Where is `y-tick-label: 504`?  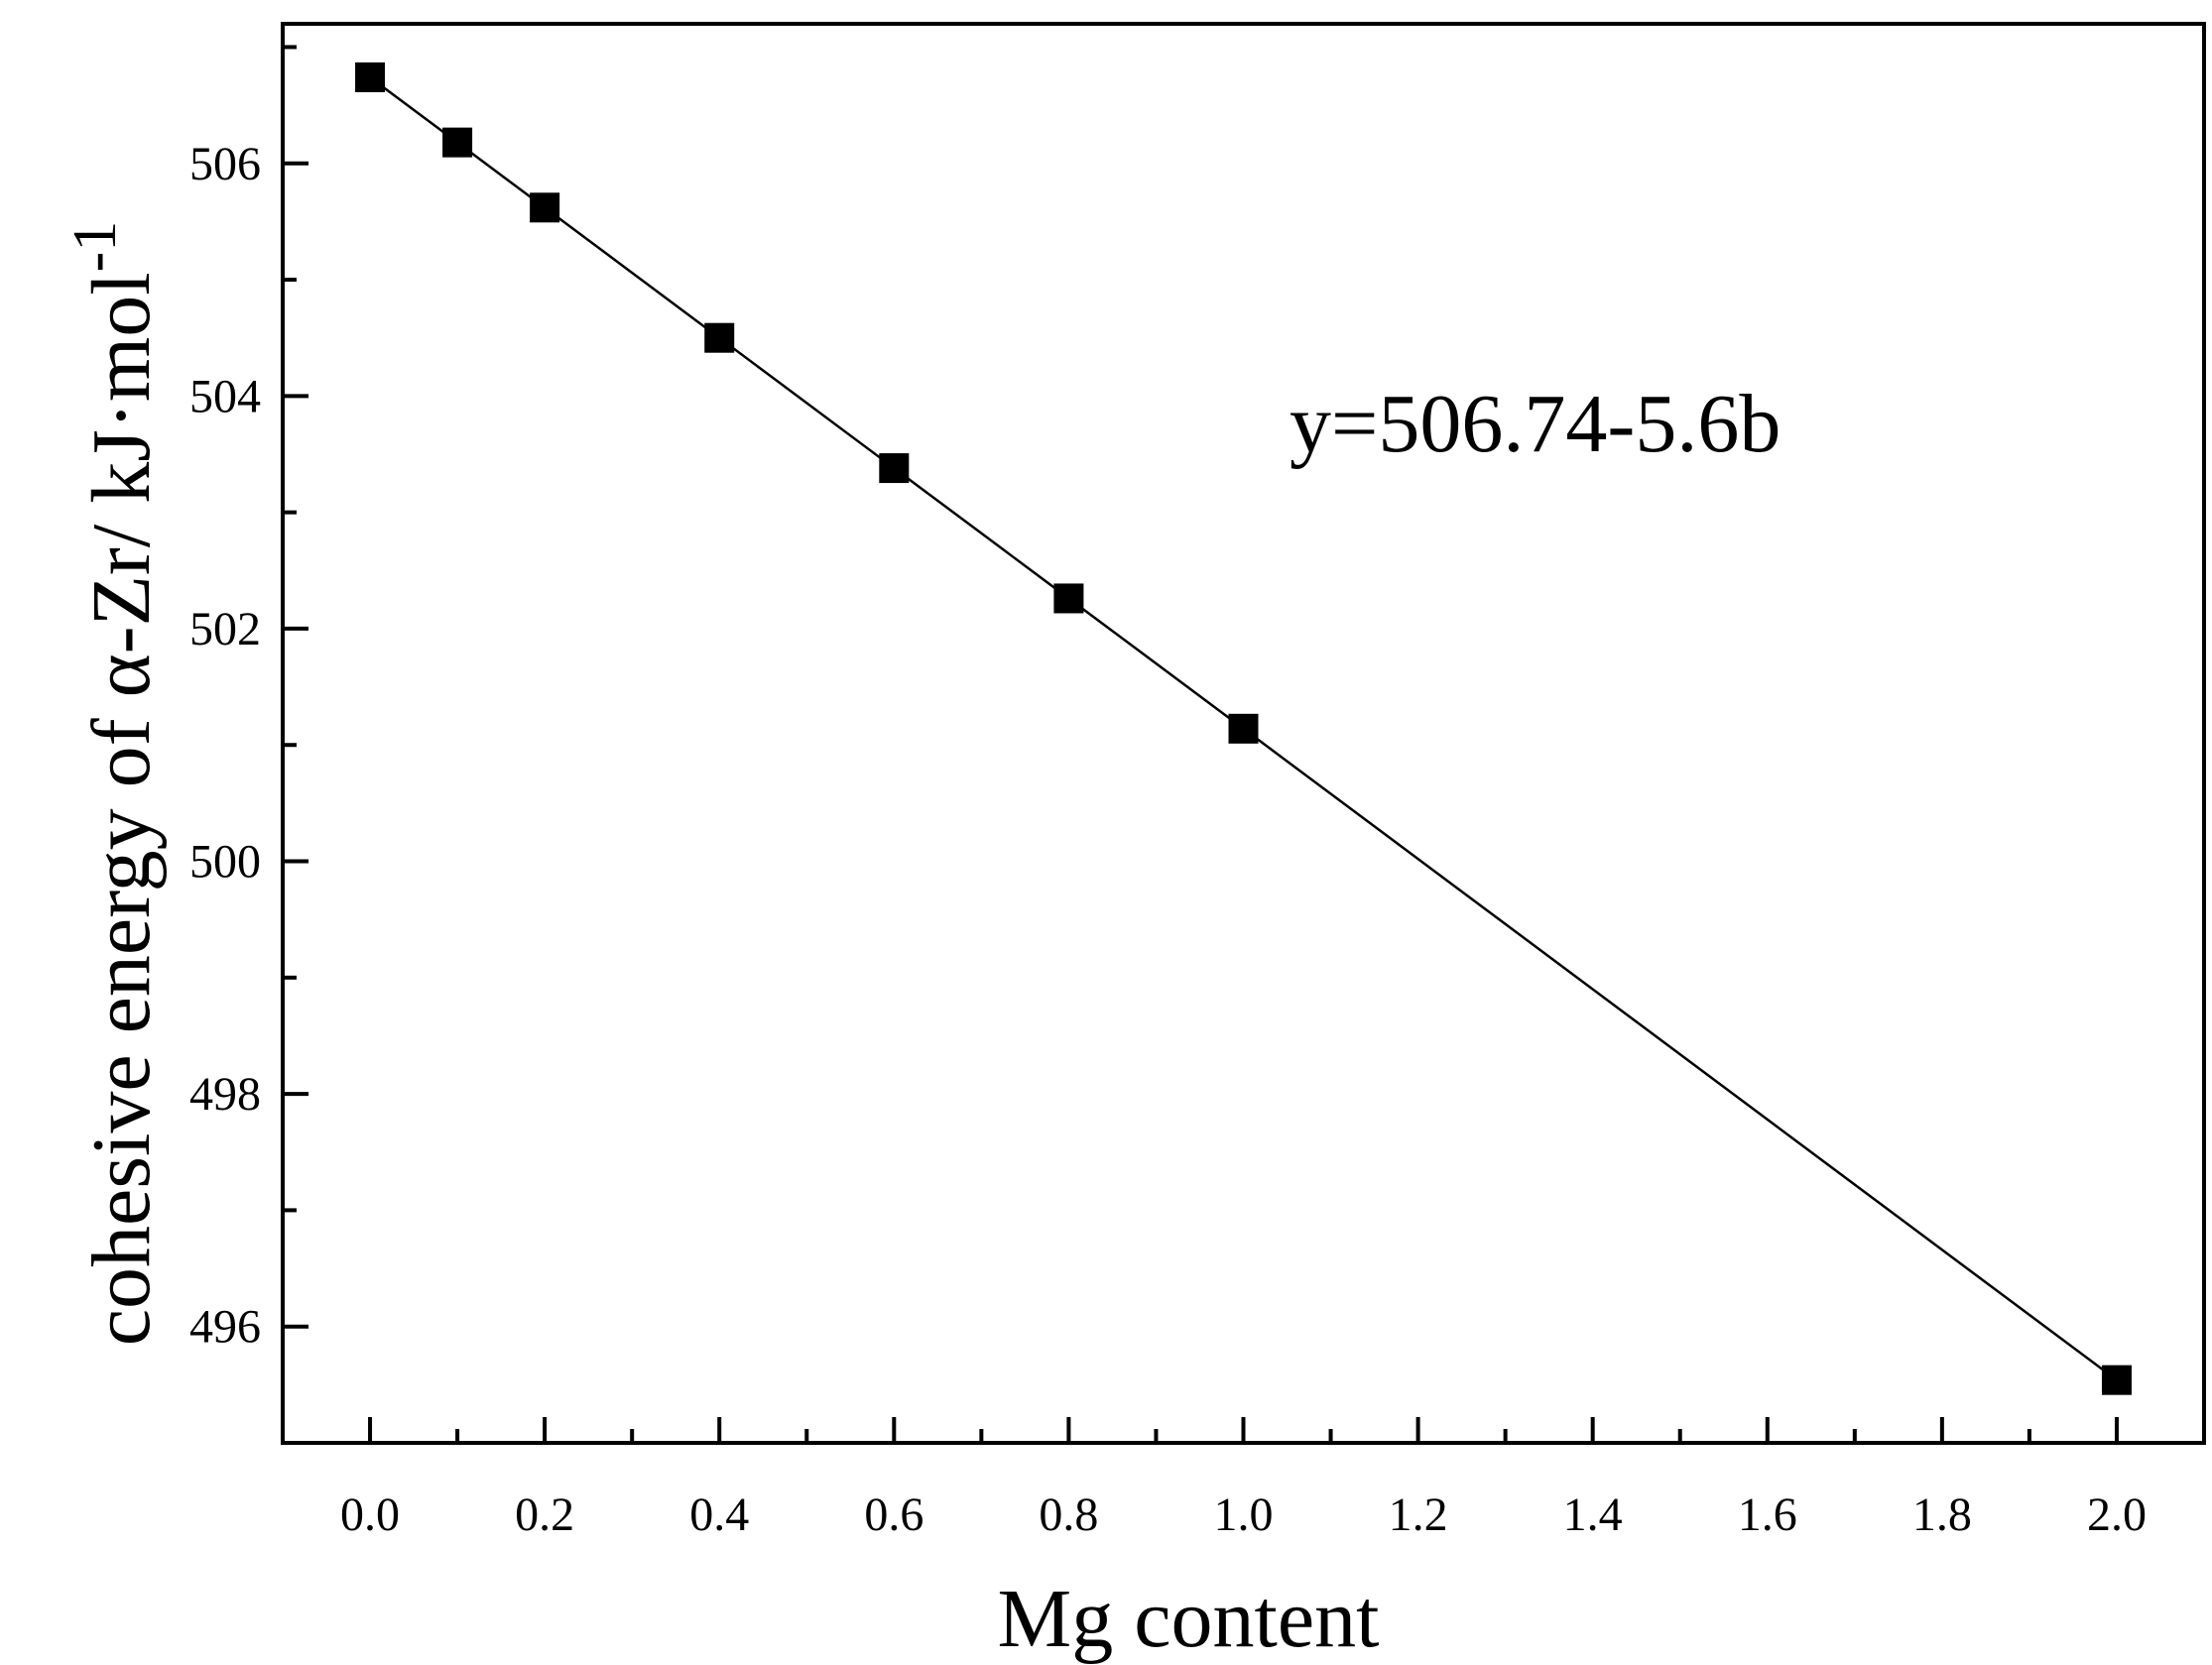
y-tick-label: 504 is located at coordinates (225, 396).